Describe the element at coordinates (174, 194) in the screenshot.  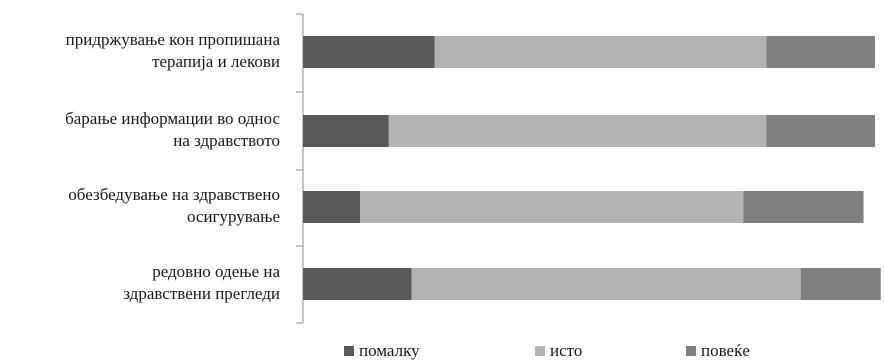
I see `category-label: обезбедување на здравствено` at that location.